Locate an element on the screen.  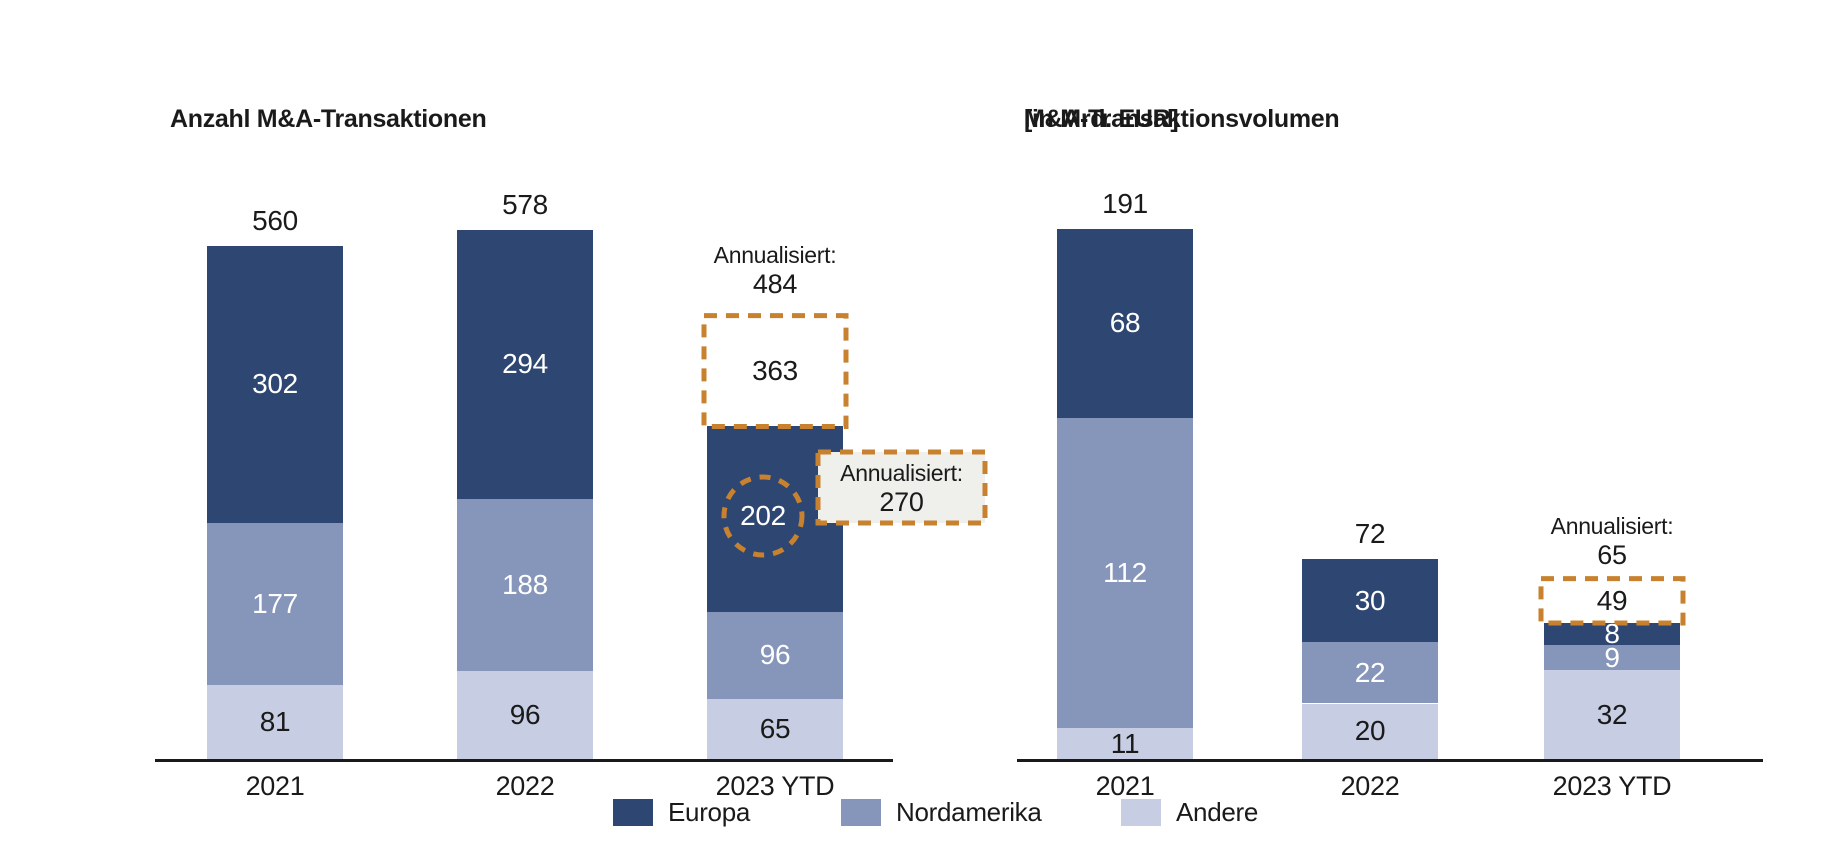
annualized-callout-value: 270 is located at coordinates (901, 502).